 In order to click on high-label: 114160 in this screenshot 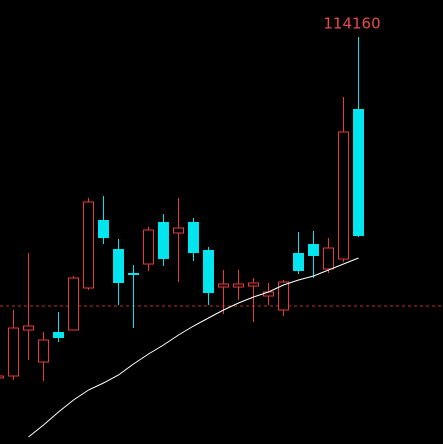, I will do `click(351, 24)`.